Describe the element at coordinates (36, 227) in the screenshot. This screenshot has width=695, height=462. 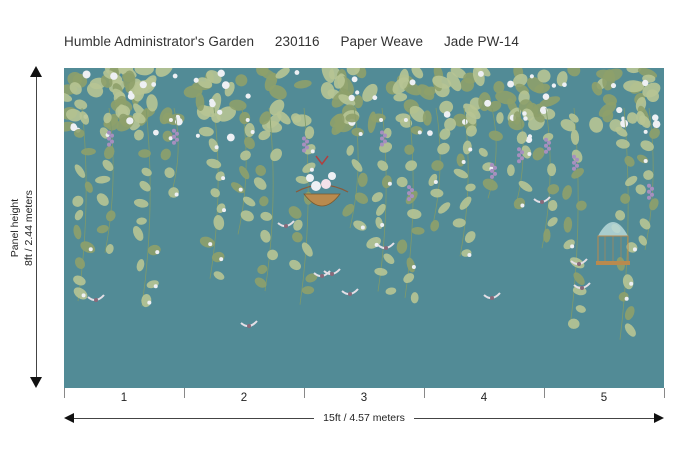
I see `height-line` at that location.